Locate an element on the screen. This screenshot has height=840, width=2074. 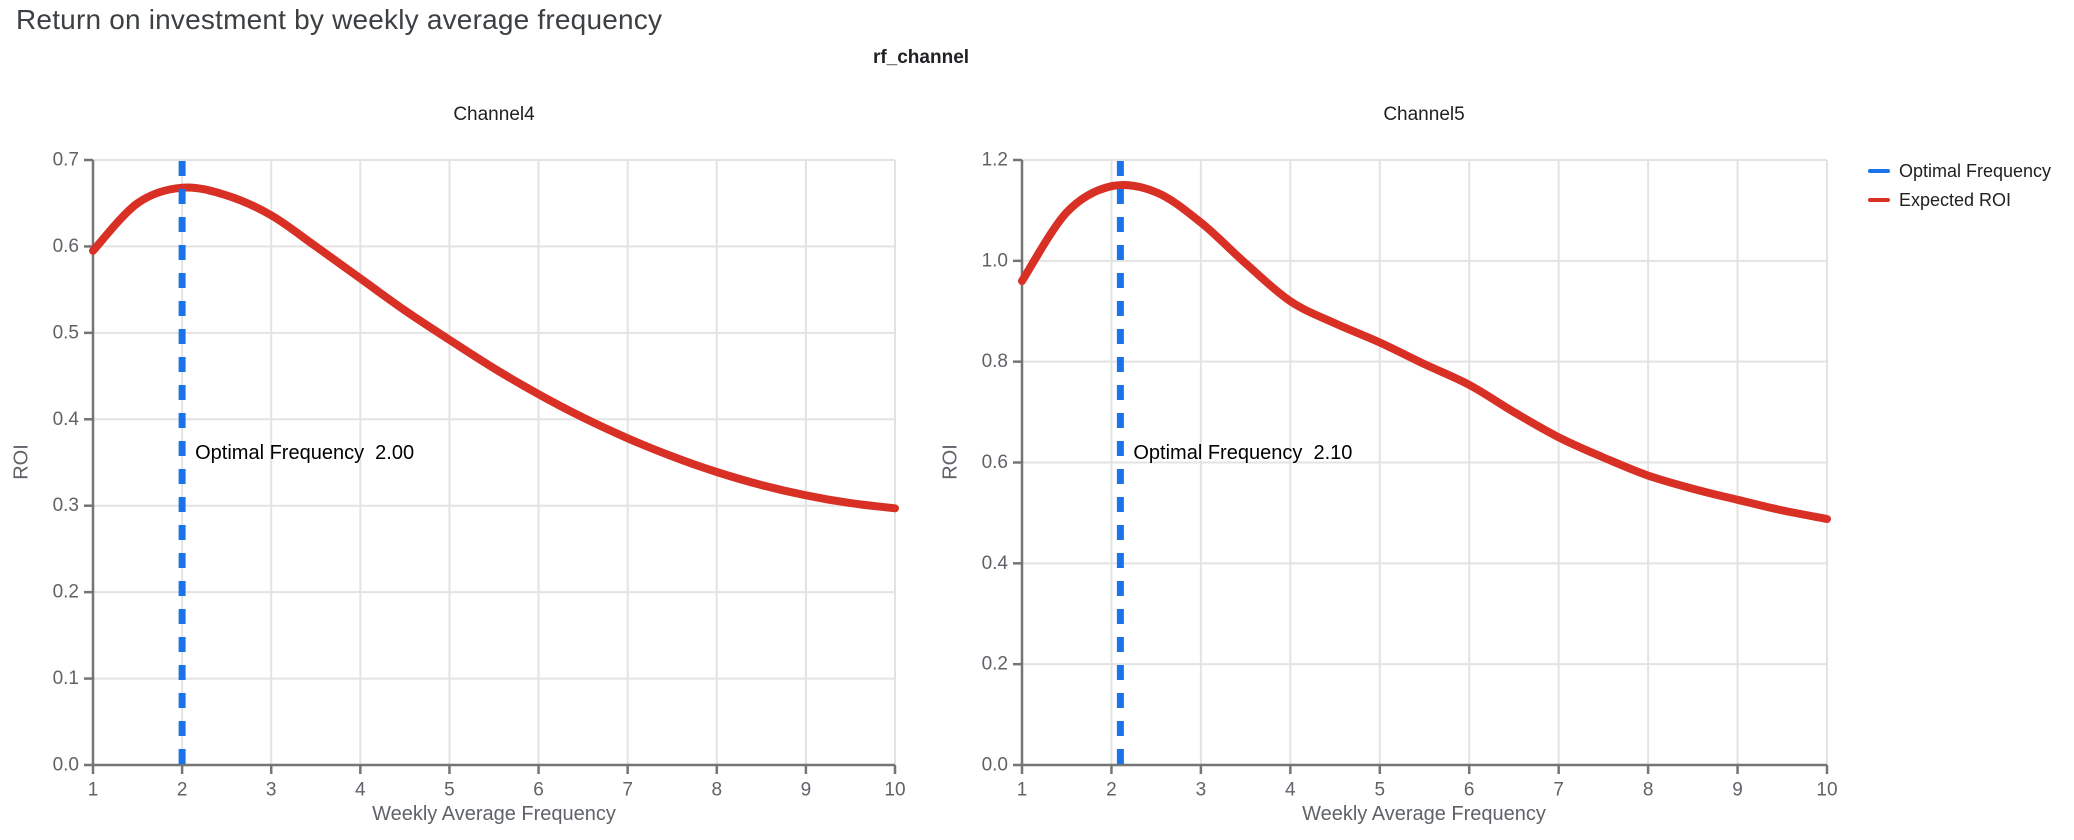
y-axis-title-channel5: ROI is located at coordinates (950, 462).